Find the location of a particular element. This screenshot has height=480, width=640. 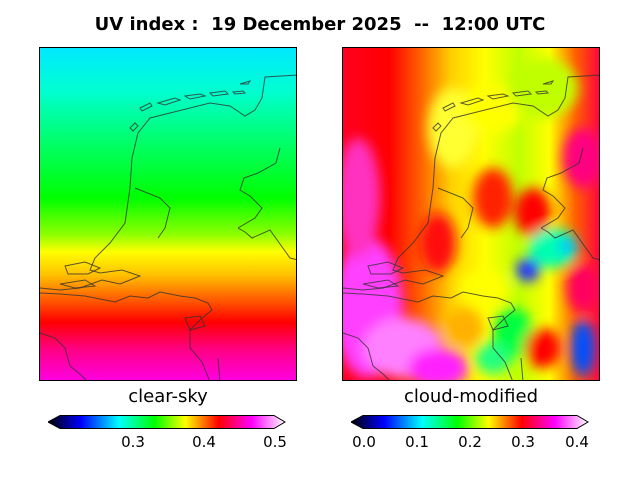

colorbar-tick: 0.1 is located at coordinates (417, 442).